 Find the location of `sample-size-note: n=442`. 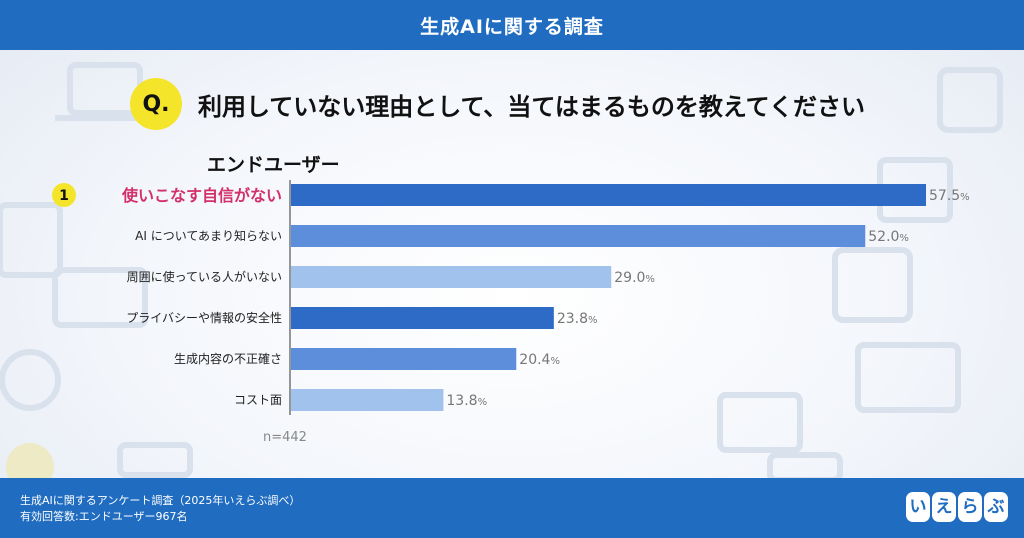

sample-size-note: n=442 is located at coordinates (285, 437).